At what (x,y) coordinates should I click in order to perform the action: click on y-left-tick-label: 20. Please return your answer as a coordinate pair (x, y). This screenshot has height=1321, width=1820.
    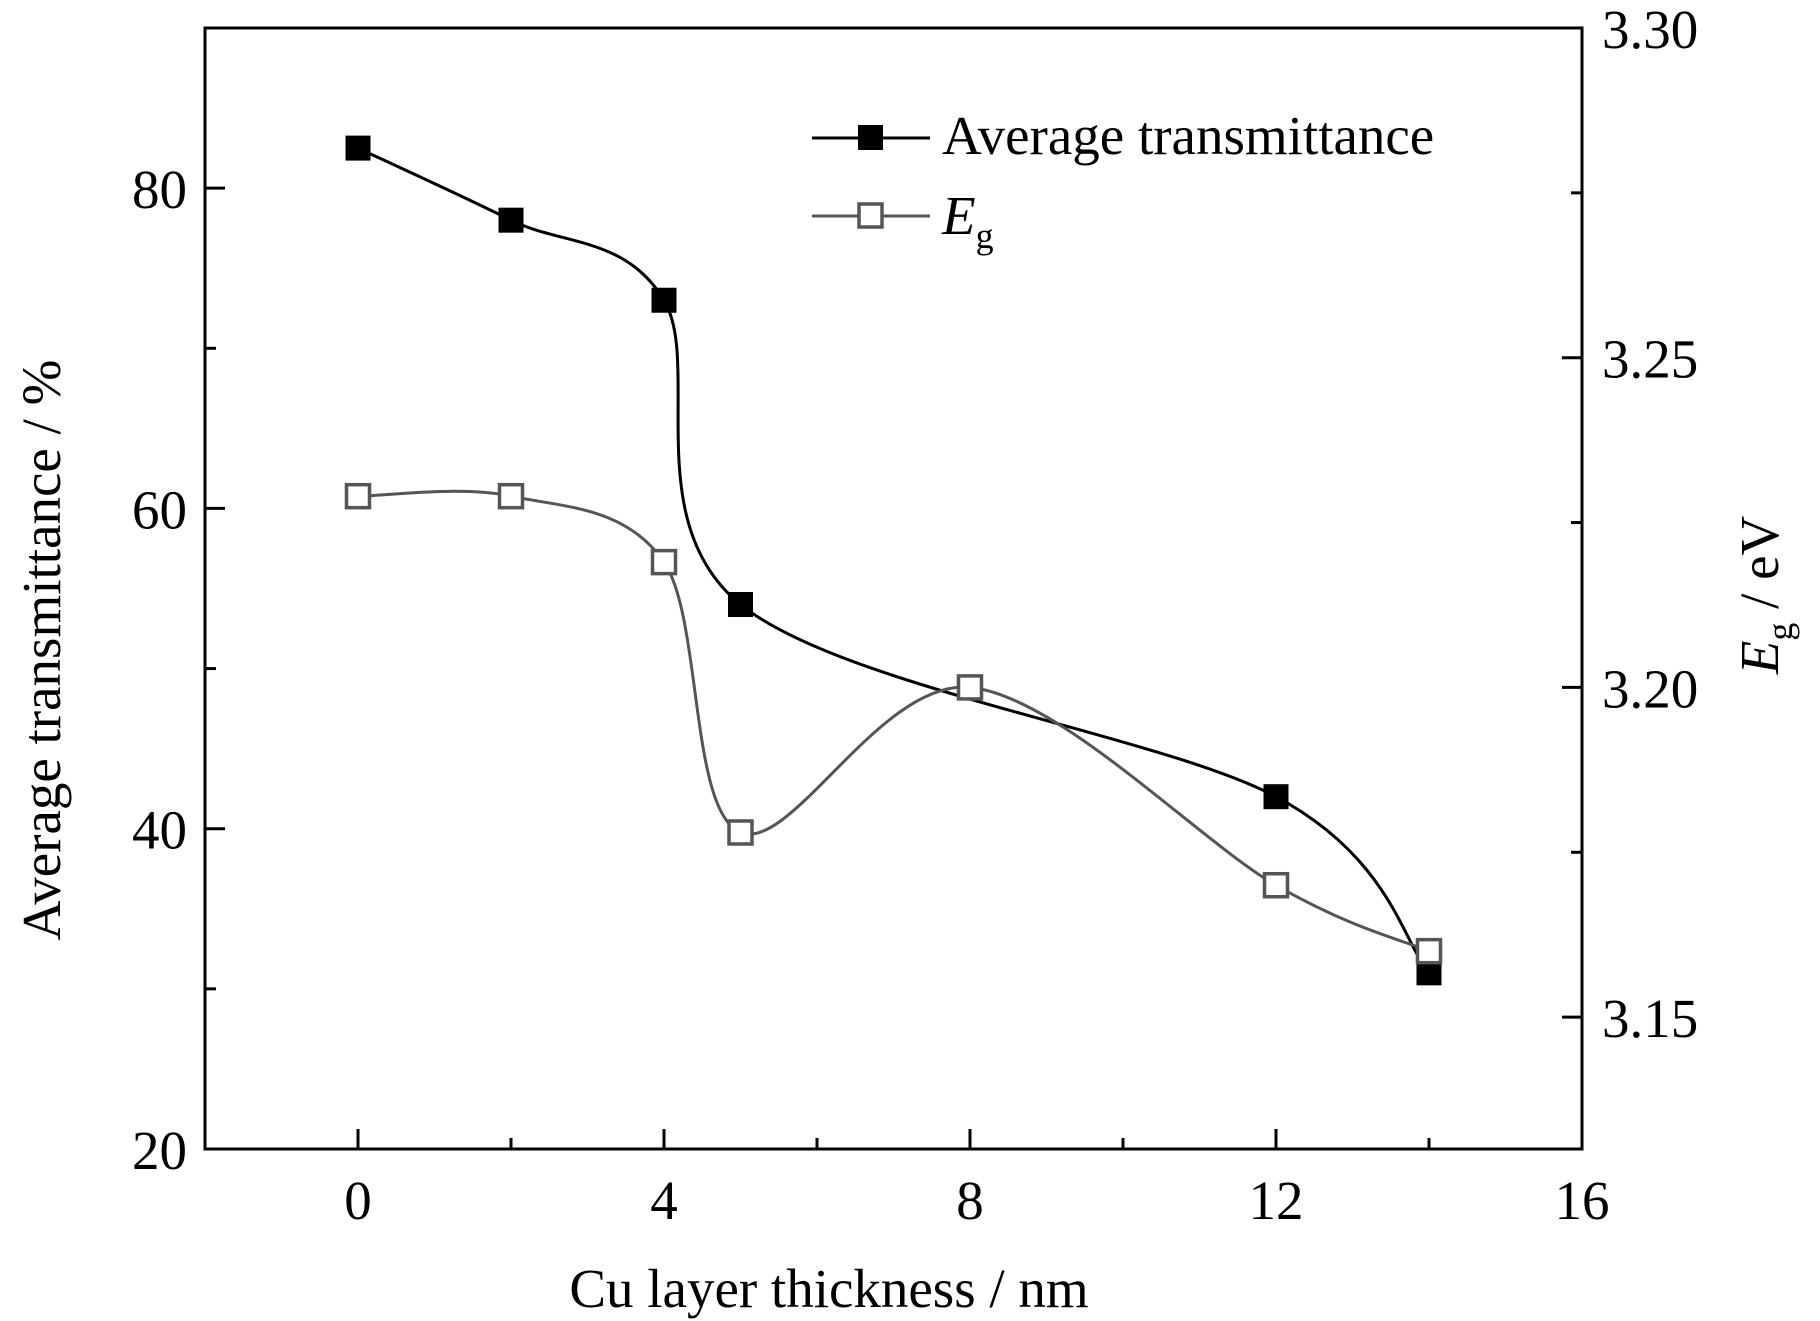
    Looking at the image, I should click on (159, 1150).